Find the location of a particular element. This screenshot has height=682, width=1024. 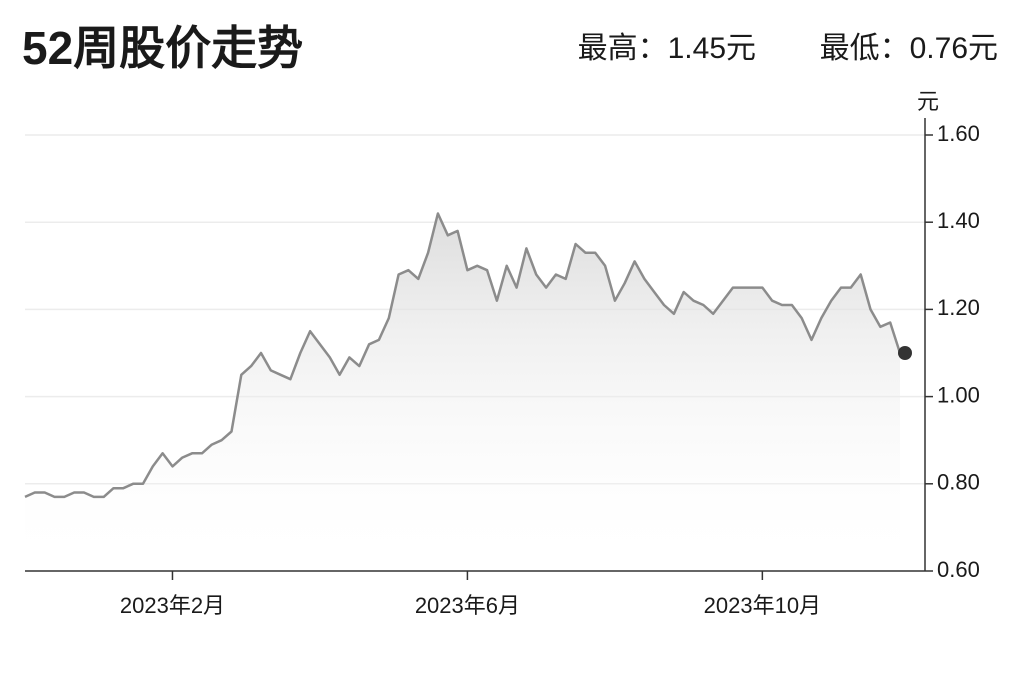

x-tick-label: 2023年2月 is located at coordinates (172, 605).